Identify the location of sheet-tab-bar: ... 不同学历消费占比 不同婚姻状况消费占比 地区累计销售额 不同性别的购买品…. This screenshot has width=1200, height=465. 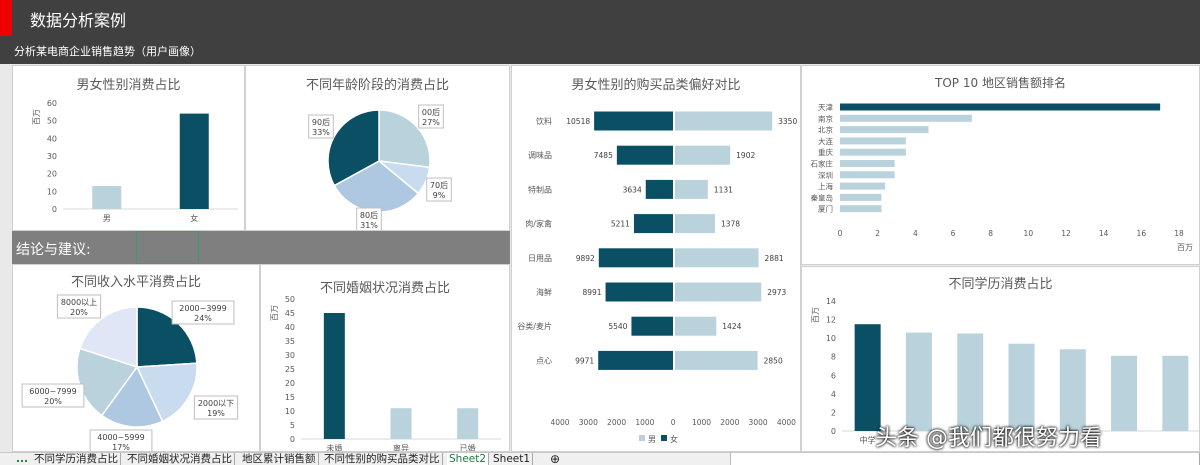
(600, 458).